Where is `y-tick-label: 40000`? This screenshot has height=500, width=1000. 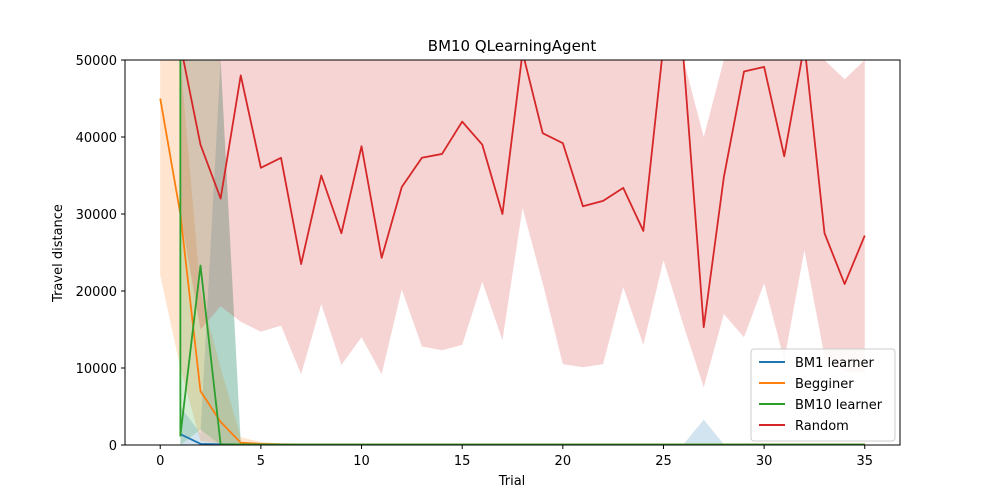 y-tick-label: 40000 is located at coordinates (96, 138).